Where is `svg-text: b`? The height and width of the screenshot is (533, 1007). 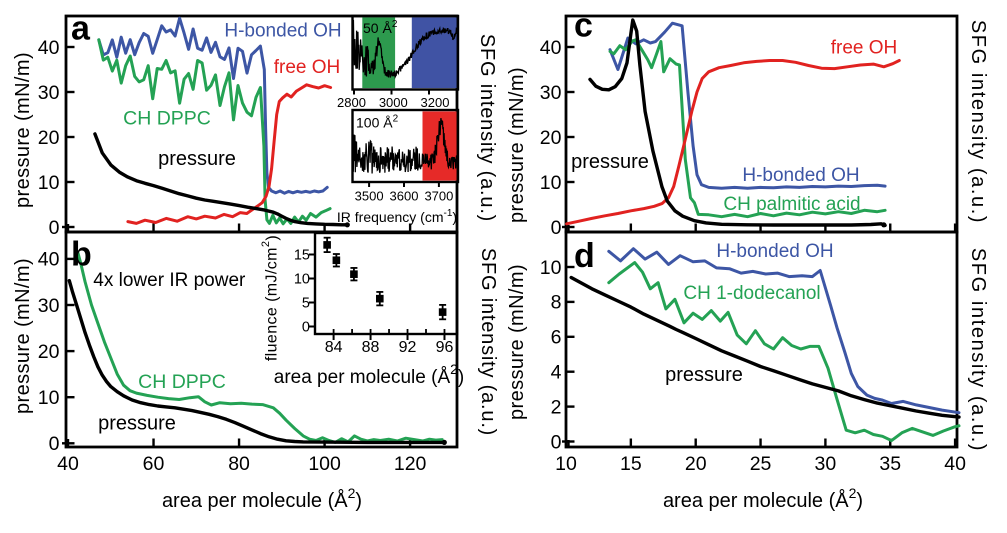
svg-text: b is located at coordinates (81, 255).